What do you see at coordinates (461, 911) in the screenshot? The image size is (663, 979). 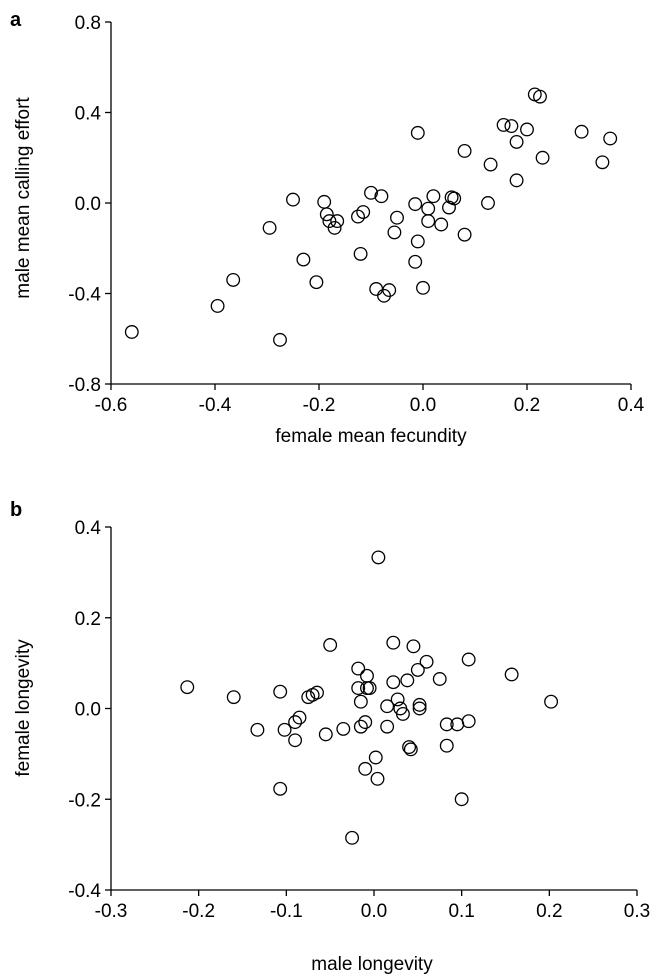 I see `x-tick-label: 0.1` at bounding box center [461, 911].